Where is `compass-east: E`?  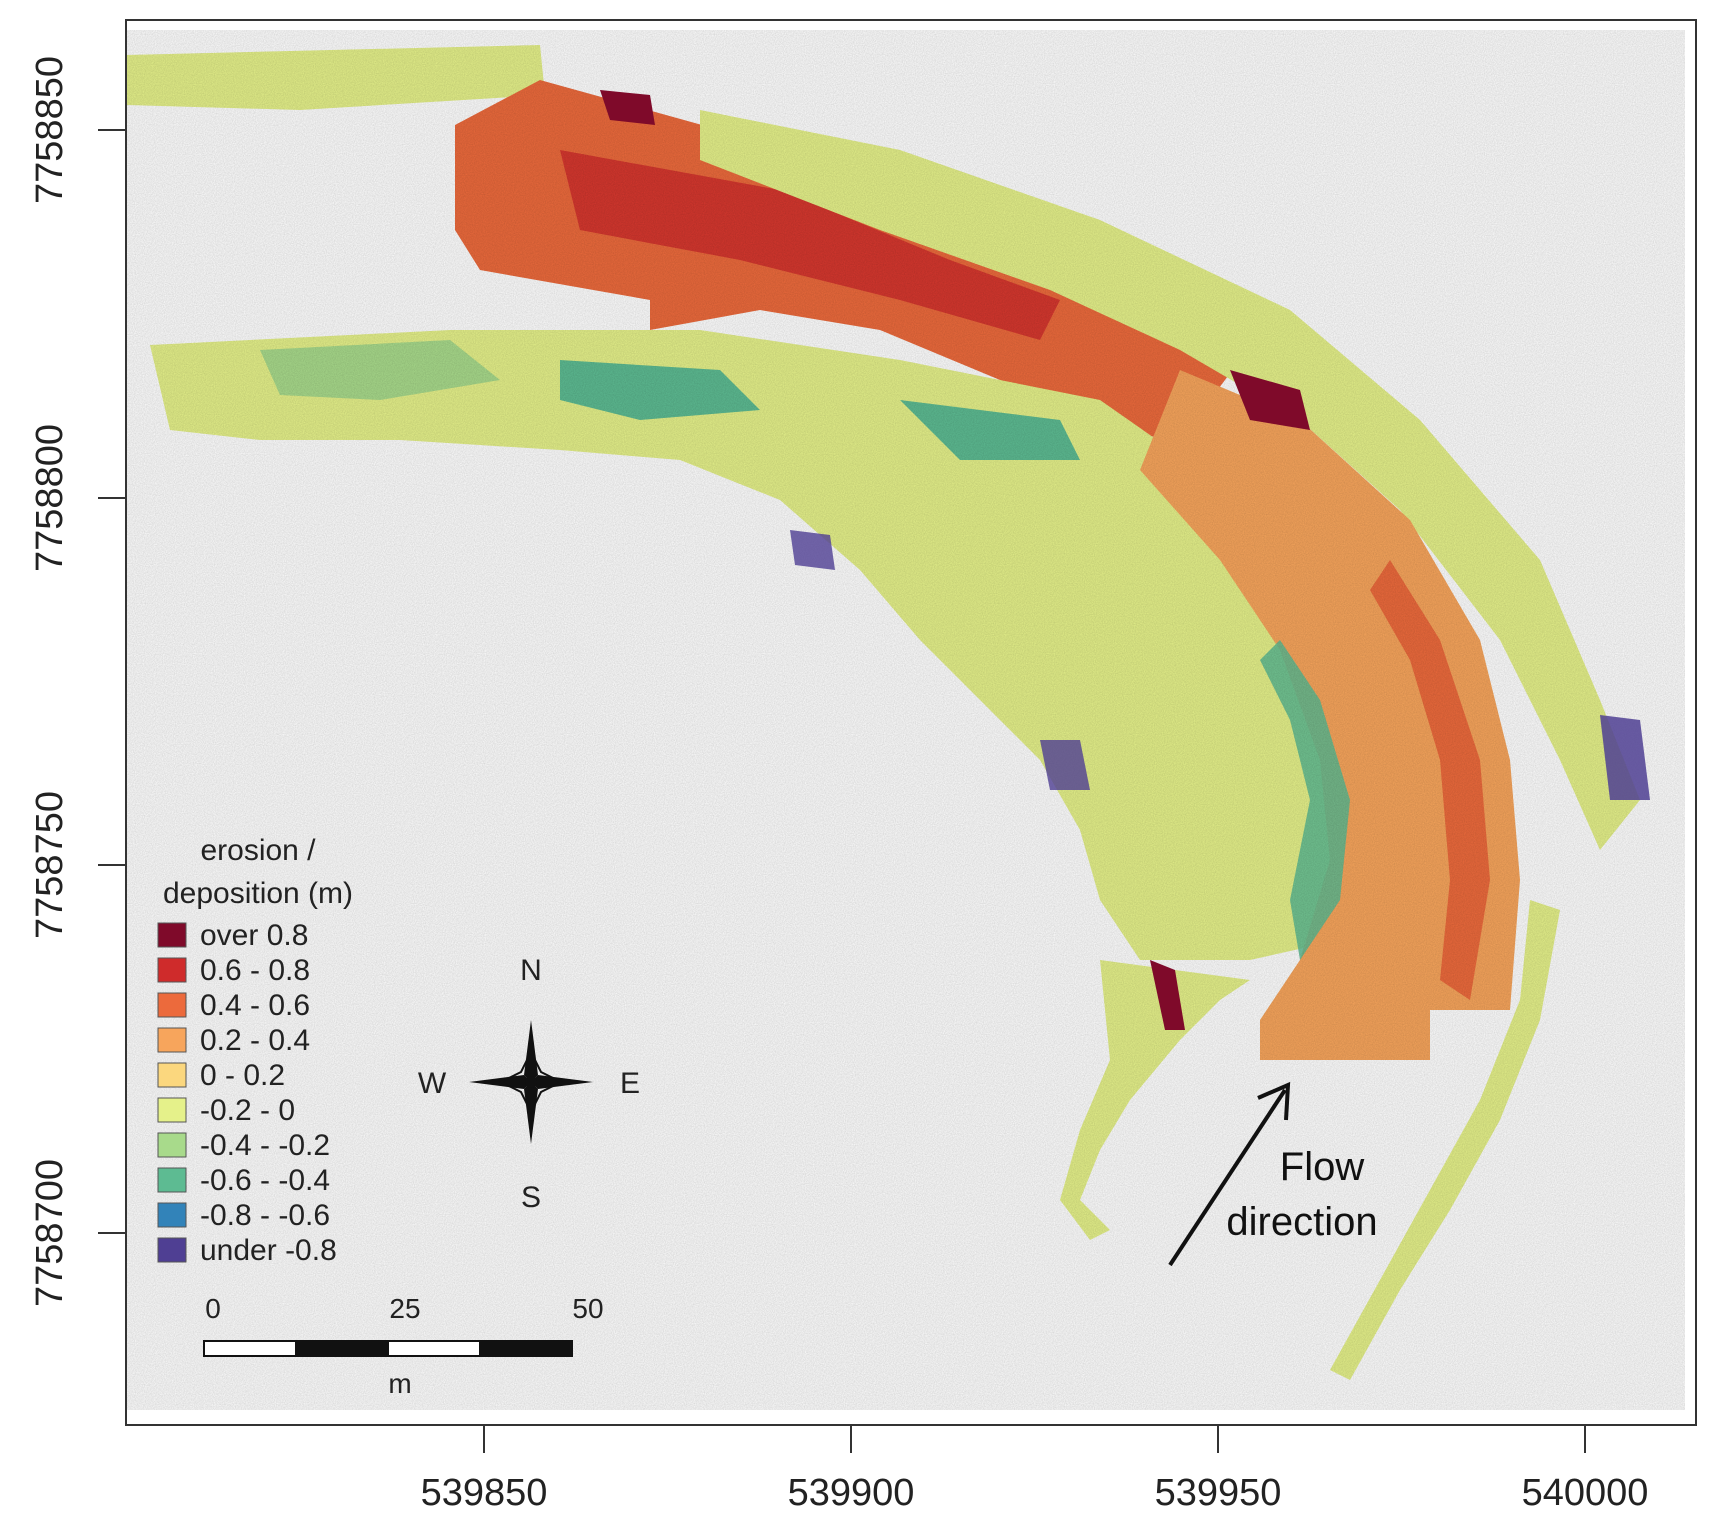
compass-east: E is located at coordinates (630, 1083).